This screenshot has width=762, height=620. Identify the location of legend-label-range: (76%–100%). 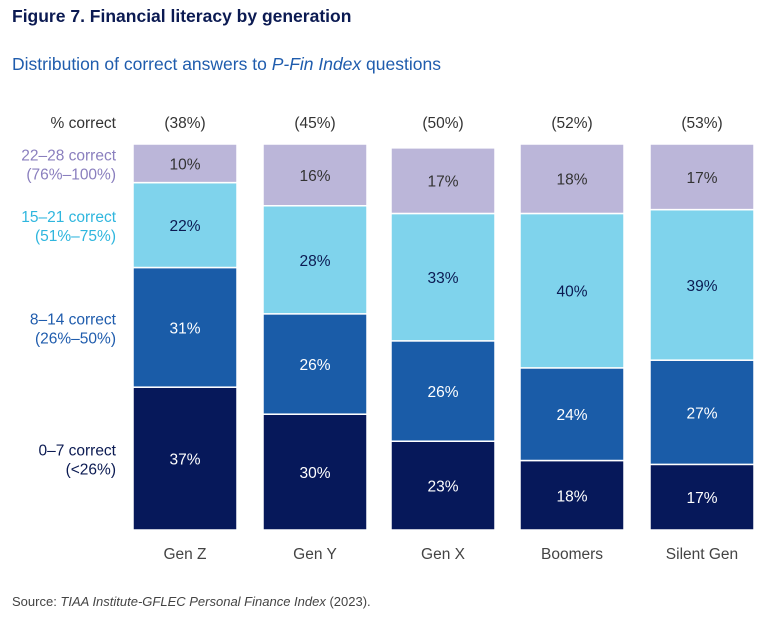
(71, 174).